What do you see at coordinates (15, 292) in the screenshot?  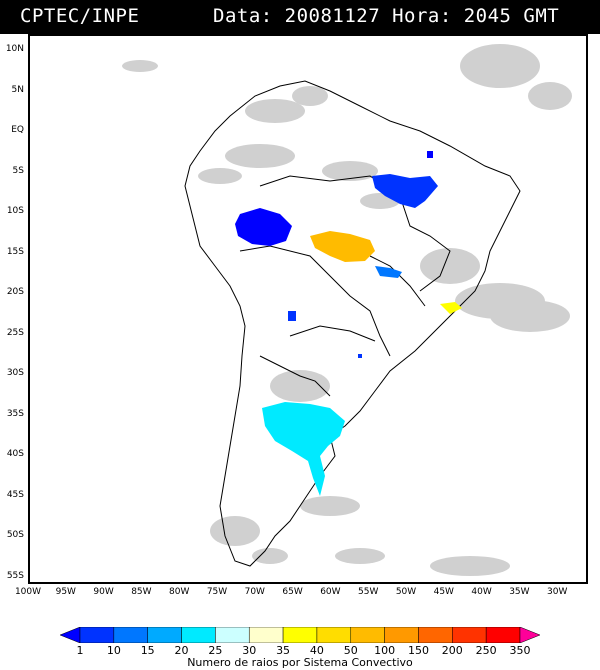 I see `lat-label: 20S` at bounding box center [15, 292].